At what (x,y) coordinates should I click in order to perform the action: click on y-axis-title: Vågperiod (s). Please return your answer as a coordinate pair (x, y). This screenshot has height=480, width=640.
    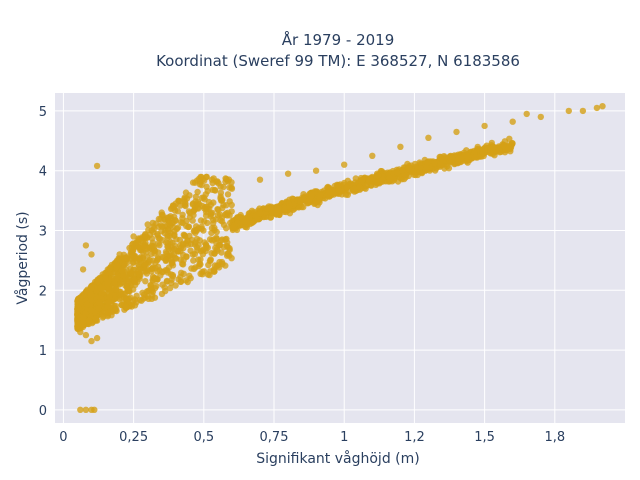
    Looking at the image, I should click on (22, 257).